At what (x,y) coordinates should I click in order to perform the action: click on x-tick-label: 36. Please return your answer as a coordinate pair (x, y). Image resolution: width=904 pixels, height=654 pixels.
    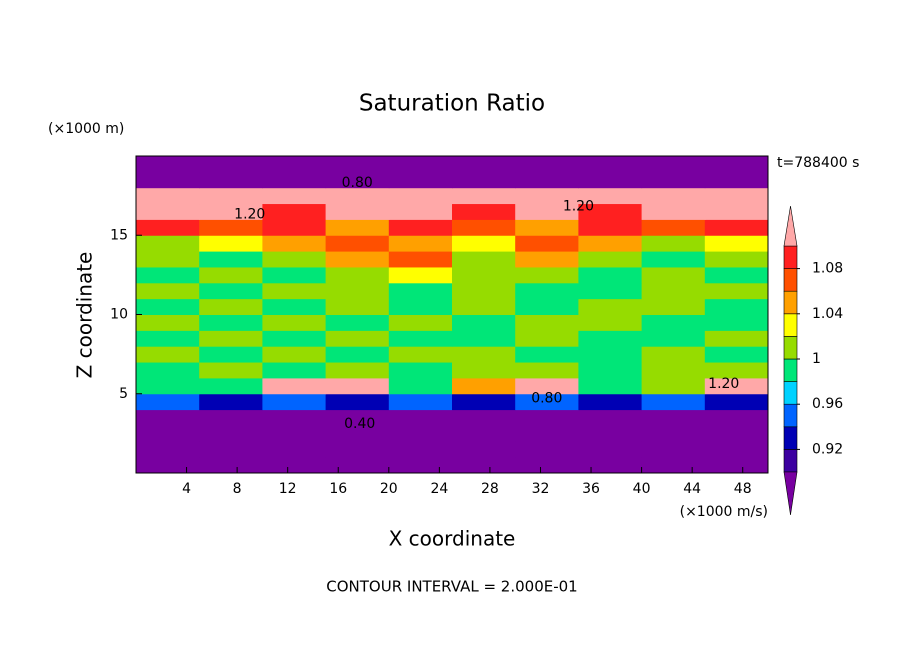
    Looking at the image, I should click on (591, 489).